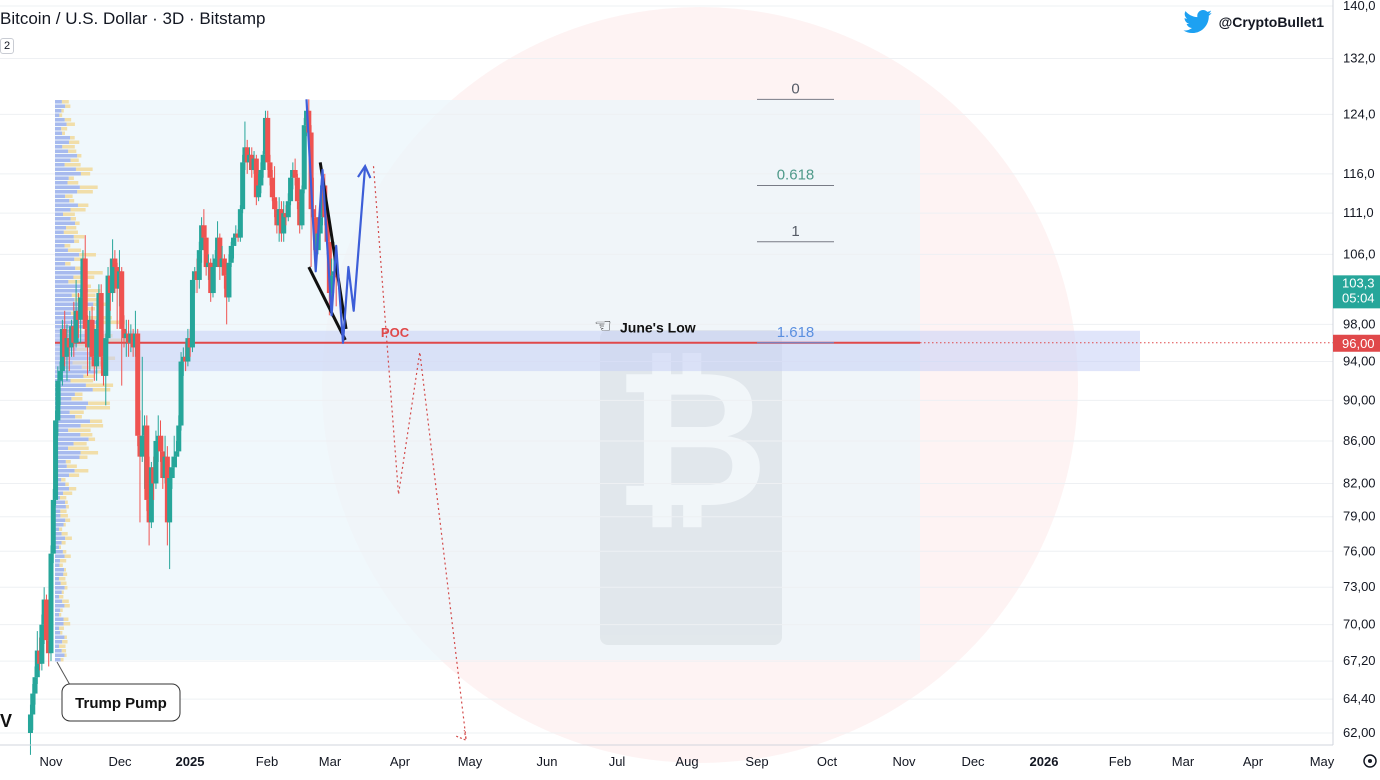 The image size is (1380, 780). What do you see at coordinates (7, 46) in the screenshot?
I see `interval-badge: 2` at bounding box center [7, 46].